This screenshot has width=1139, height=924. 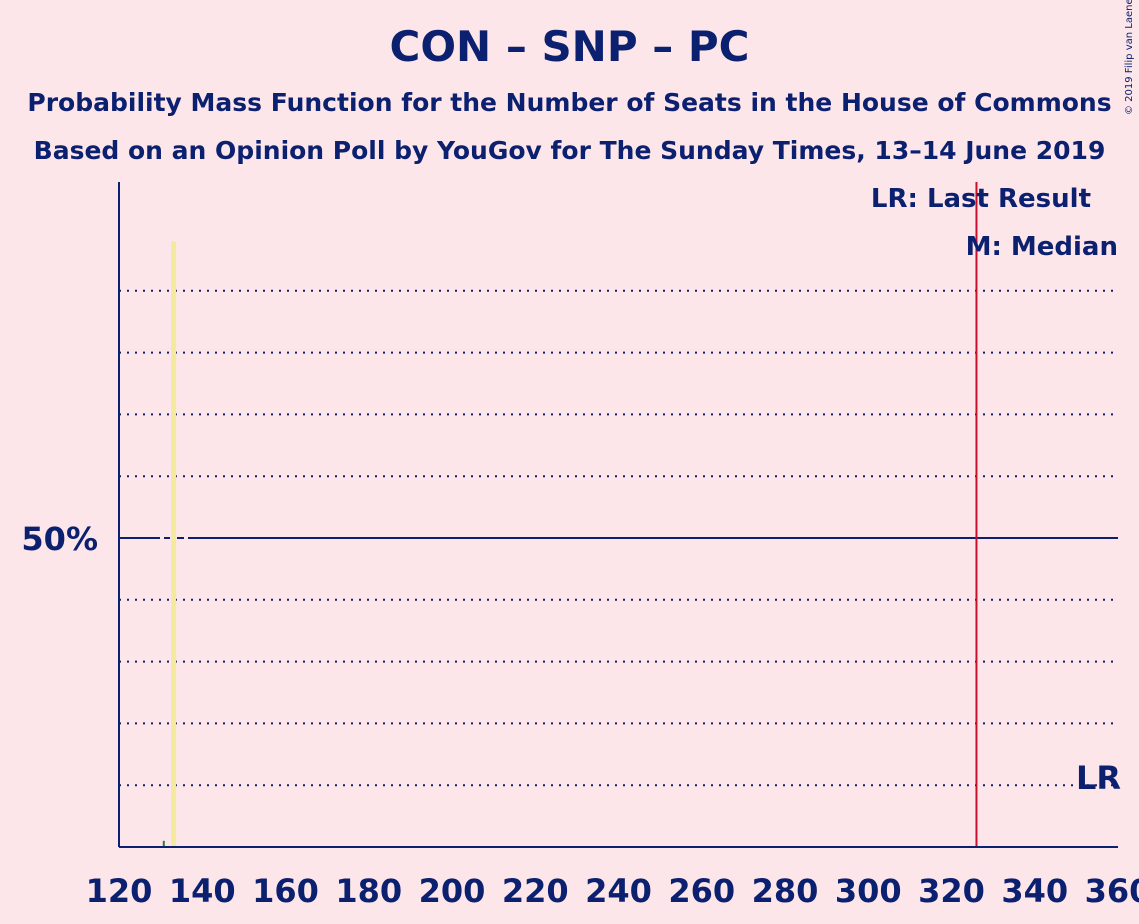 What do you see at coordinates (535, 891) in the screenshot?
I see `x-tick-label-220: 220` at bounding box center [535, 891].